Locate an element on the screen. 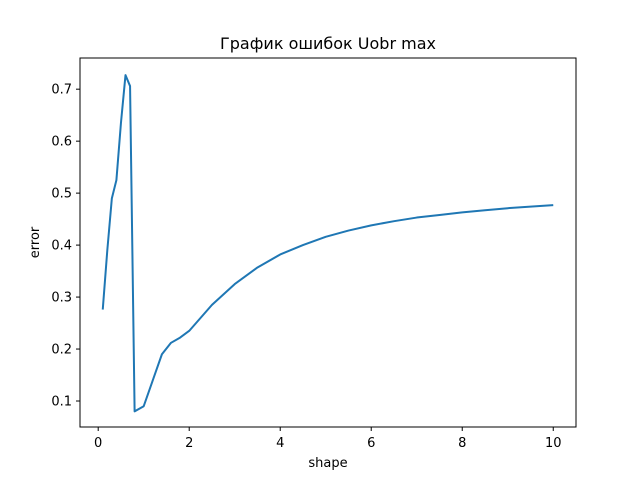 This screenshot has width=640, height=480. x-axis-label: shape is located at coordinates (327, 463).